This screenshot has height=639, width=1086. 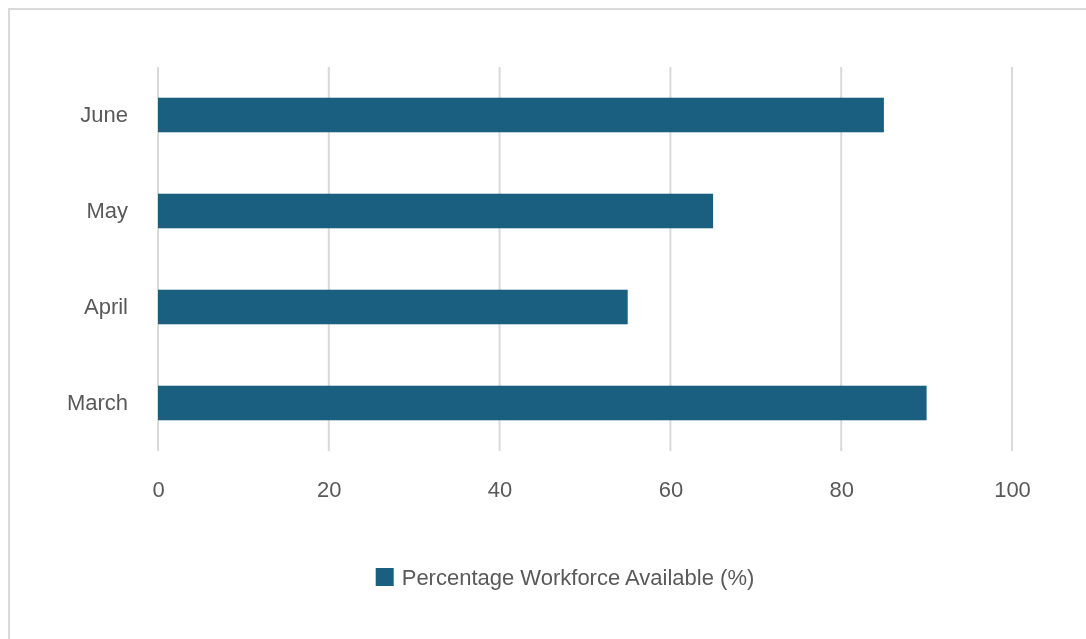 I want to click on x-tick-label: 40, so click(x=500, y=489).